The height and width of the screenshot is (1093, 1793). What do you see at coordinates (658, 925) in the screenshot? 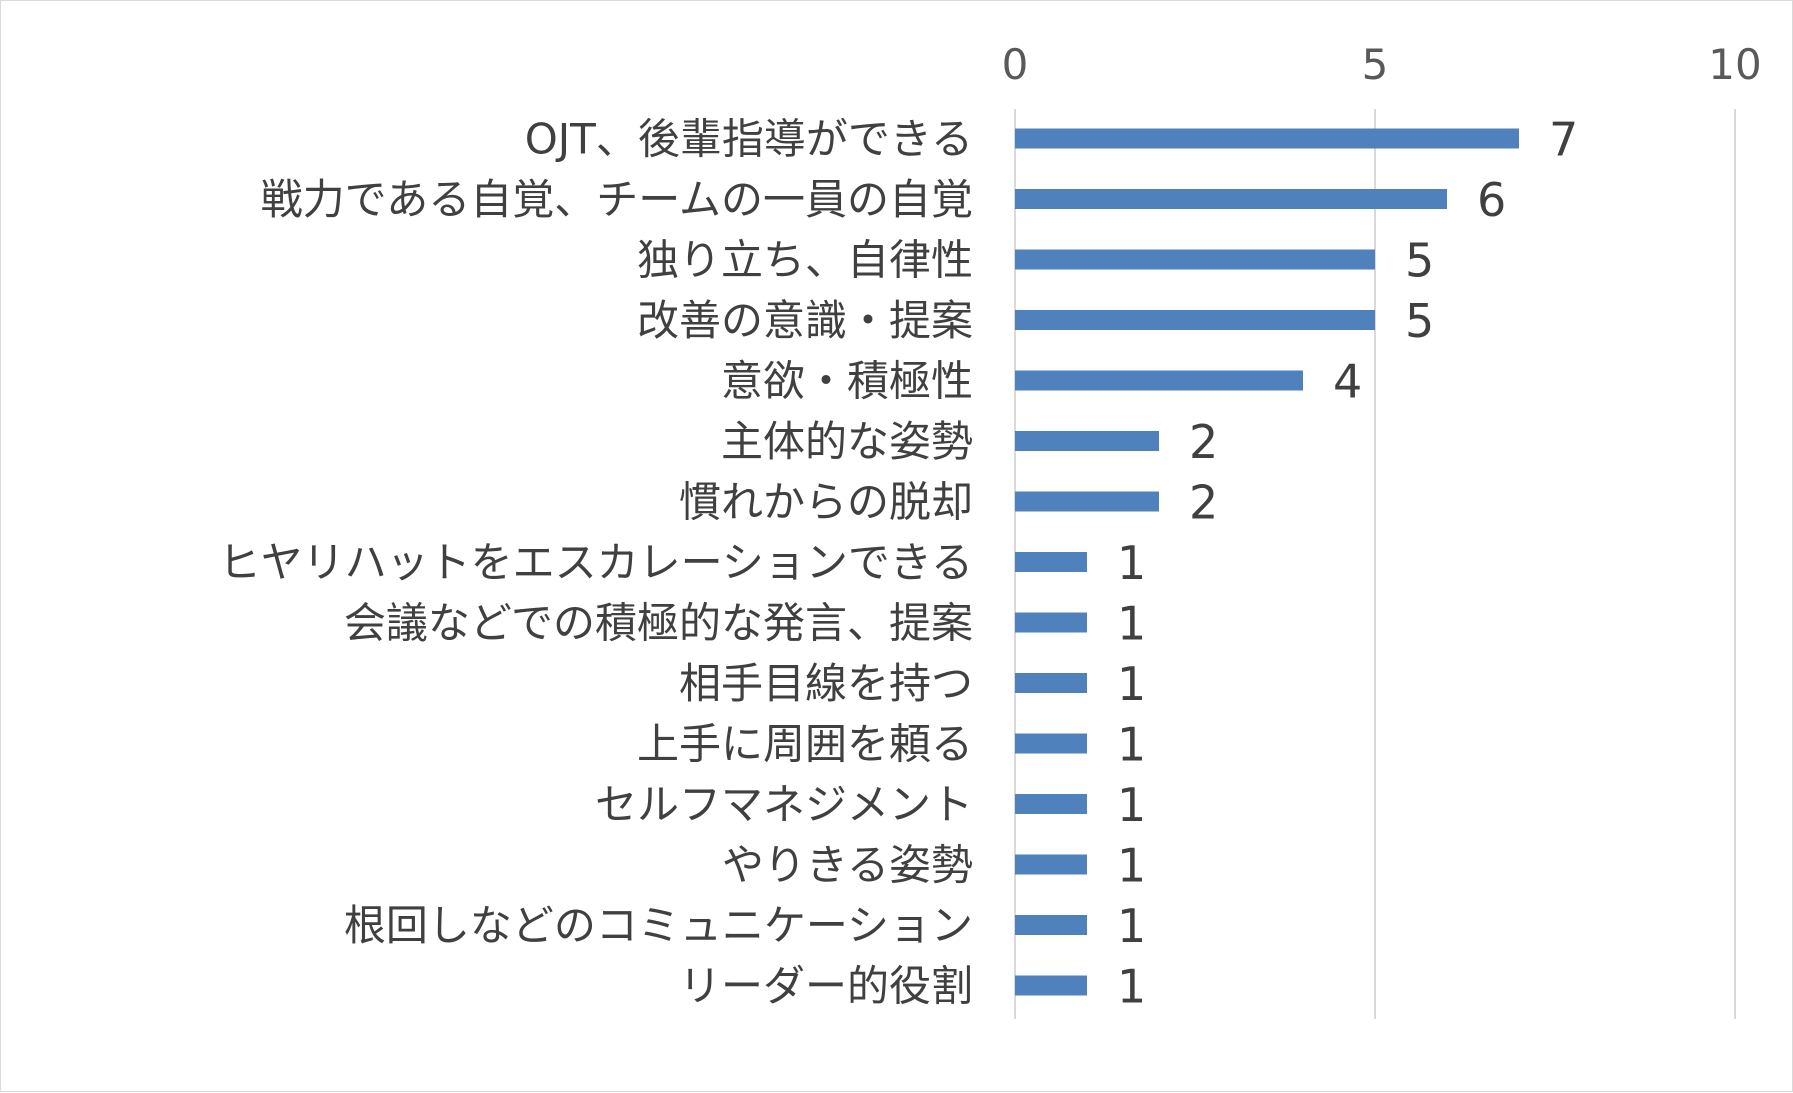
I see `category-label: 根回しなどのコミュニケーション` at bounding box center [658, 925].